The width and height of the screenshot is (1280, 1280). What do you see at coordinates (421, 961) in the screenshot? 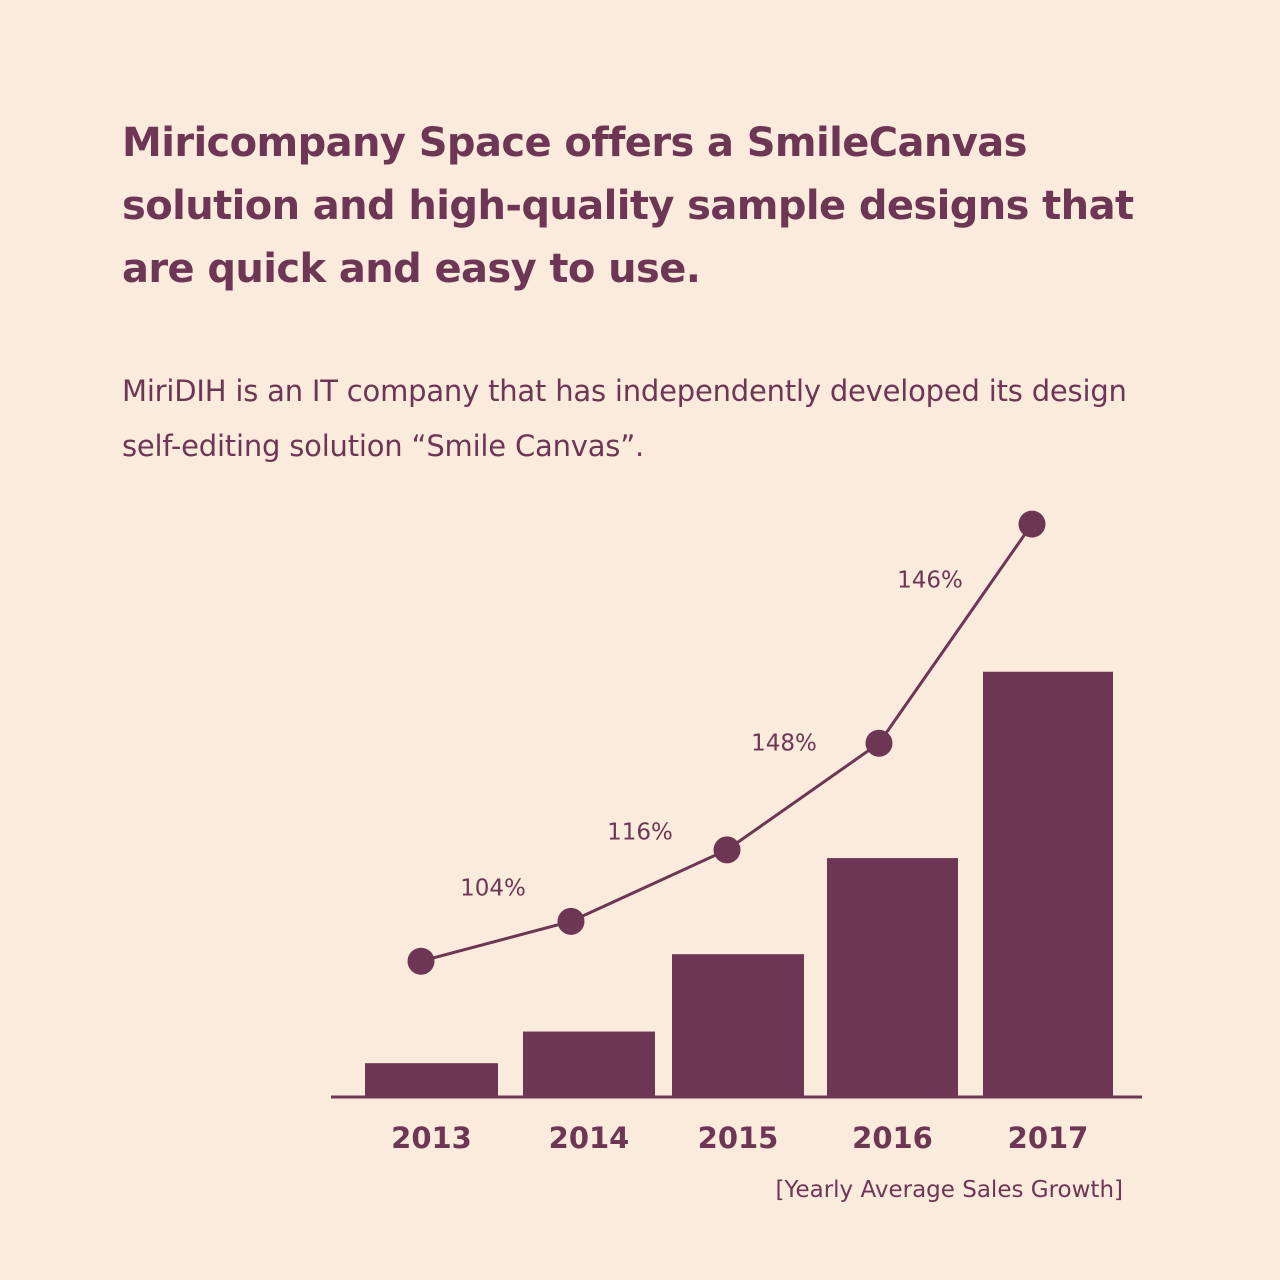
I see `trend-point-2013` at bounding box center [421, 961].